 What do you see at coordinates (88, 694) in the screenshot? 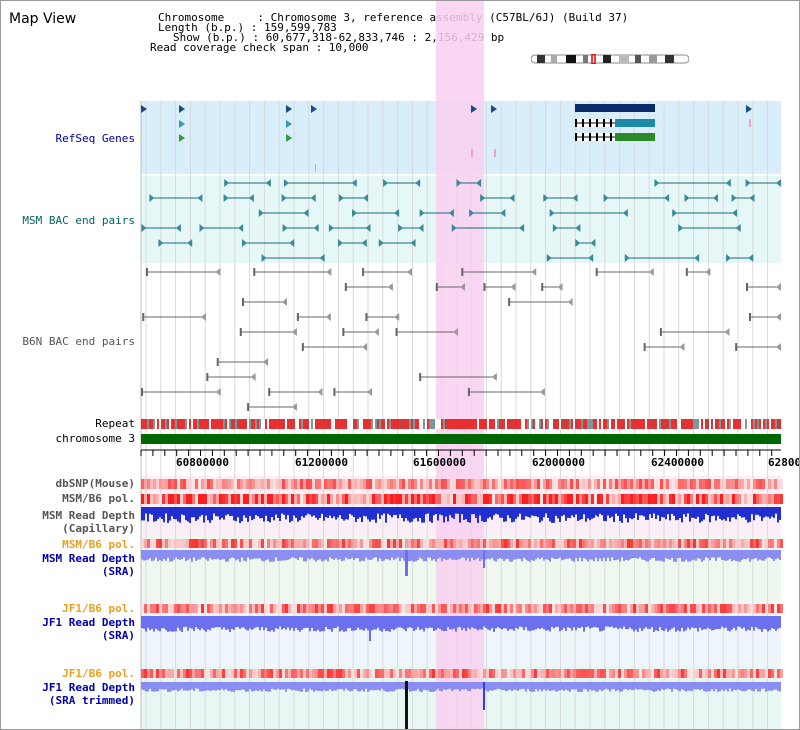
I see `jf1-read-depth-sra-trimmed-label: JF1 Read Depth (SRA trimmed)` at bounding box center [88, 694].